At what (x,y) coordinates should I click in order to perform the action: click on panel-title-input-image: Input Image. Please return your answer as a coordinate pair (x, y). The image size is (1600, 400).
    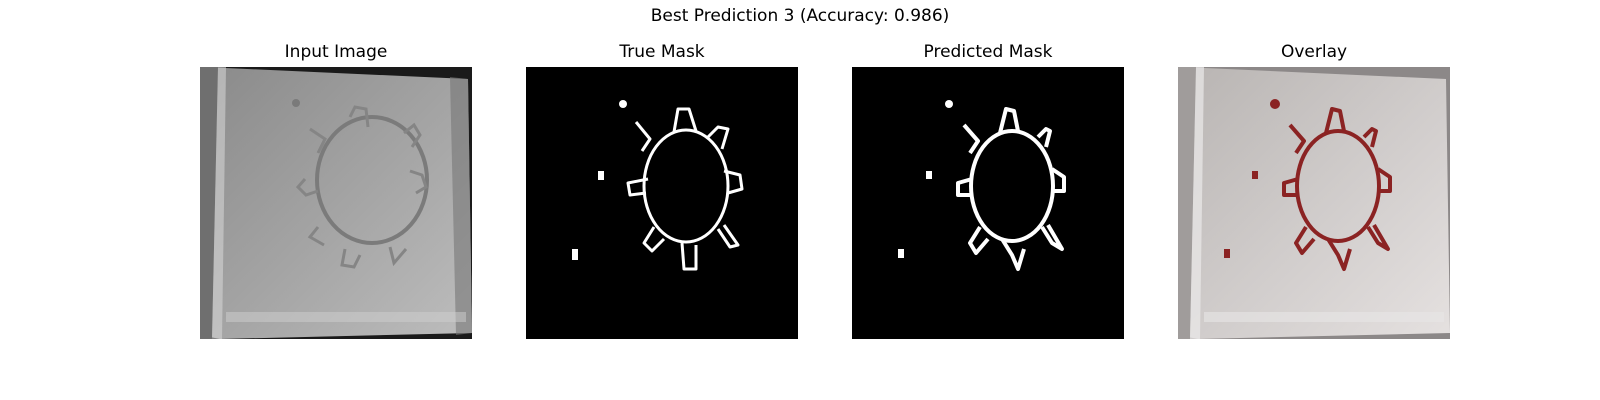
    Looking at the image, I should click on (336, 52).